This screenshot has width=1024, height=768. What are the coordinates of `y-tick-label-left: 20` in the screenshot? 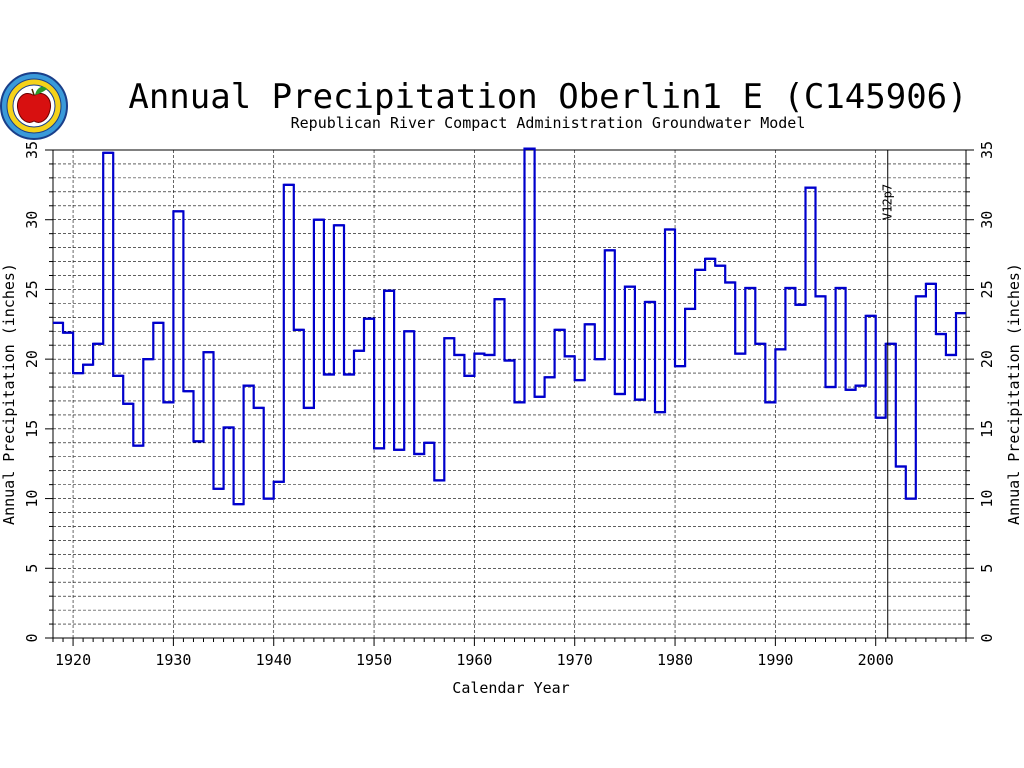 It's located at (32, 359).